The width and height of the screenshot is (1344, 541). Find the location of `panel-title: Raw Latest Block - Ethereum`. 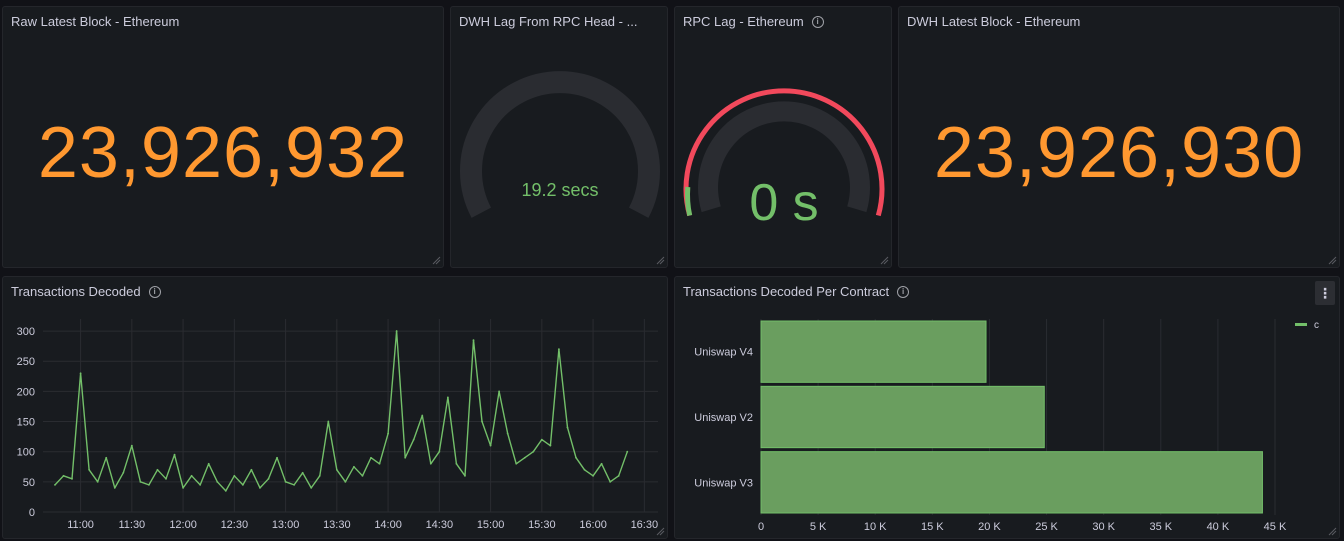

panel-title: Raw Latest Block - Ethereum is located at coordinates (95, 21).